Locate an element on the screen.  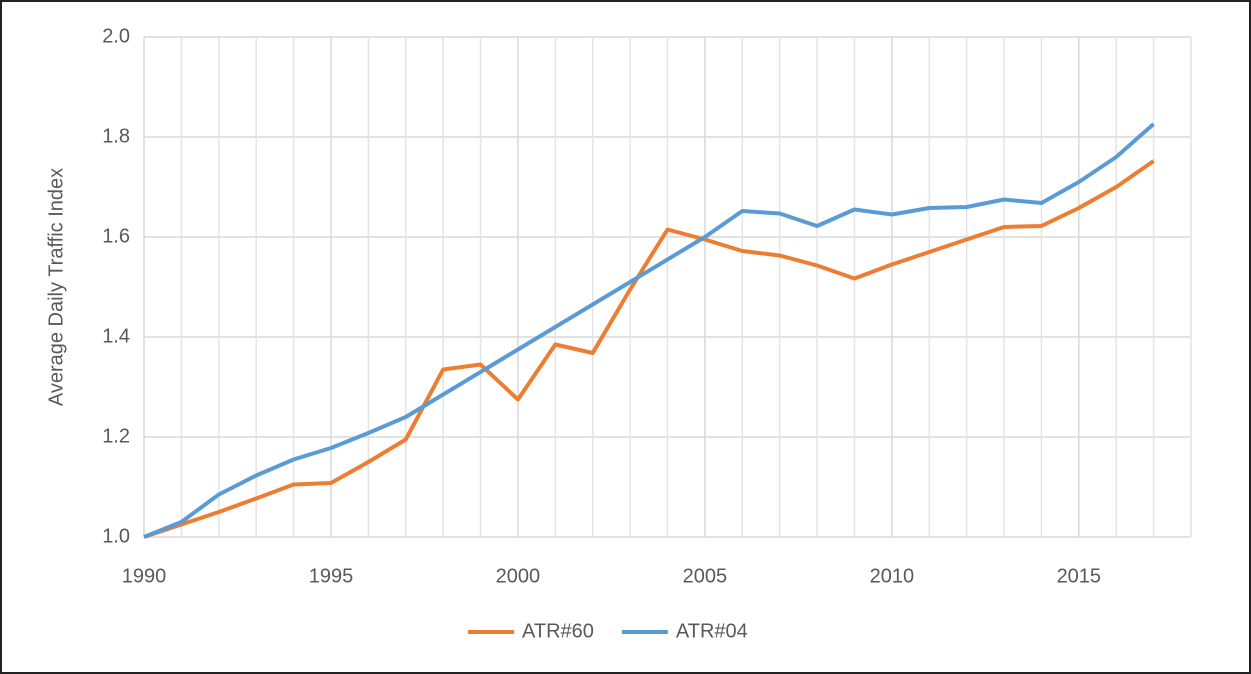
legend-label: ATR#60 is located at coordinates (558, 631).